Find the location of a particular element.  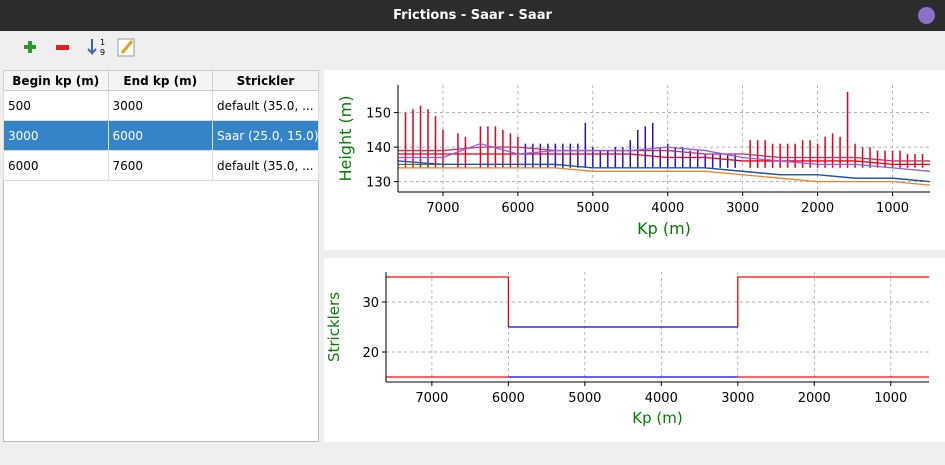

y-axis-label: Stricklers is located at coordinates (334, 327).